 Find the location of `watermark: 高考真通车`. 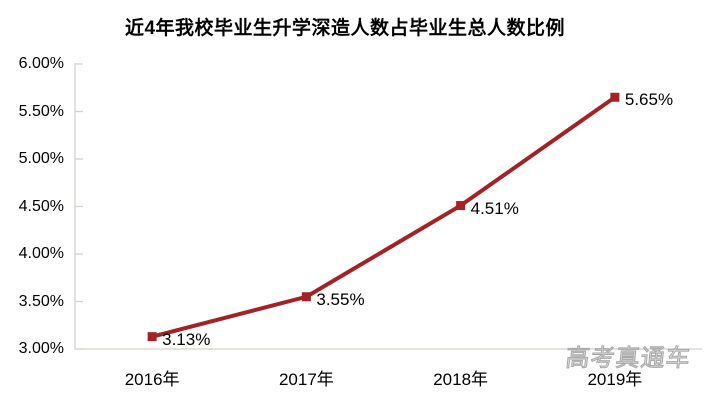

watermark: 高考真通车 is located at coordinates (628, 359).